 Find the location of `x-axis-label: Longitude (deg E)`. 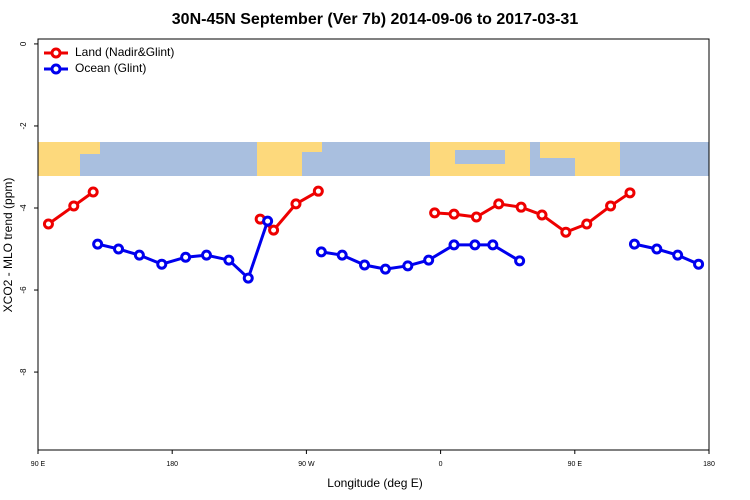

x-axis-label: Longitude (deg E) is located at coordinates (374, 483).